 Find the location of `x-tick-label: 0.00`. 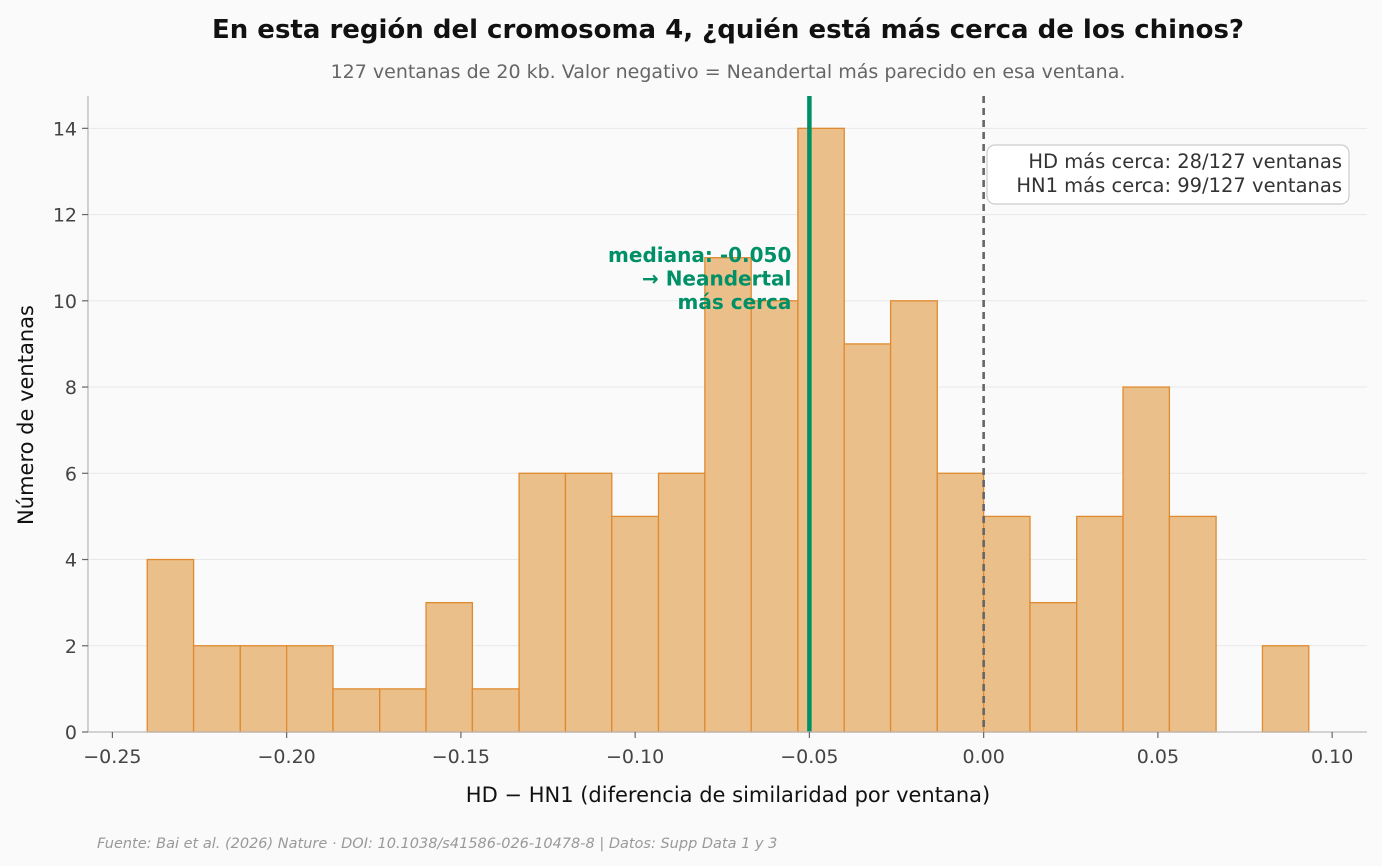

x-tick-label: 0.00 is located at coordinates (983, 757).